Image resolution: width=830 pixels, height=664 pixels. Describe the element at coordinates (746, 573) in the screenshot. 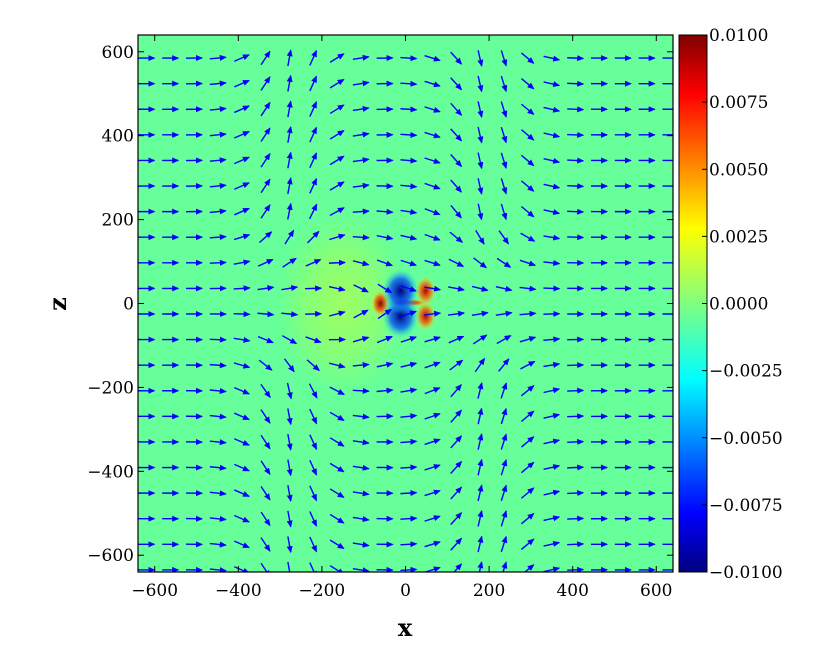

I see `colorbar-tick-label: −0.0100` at that location.